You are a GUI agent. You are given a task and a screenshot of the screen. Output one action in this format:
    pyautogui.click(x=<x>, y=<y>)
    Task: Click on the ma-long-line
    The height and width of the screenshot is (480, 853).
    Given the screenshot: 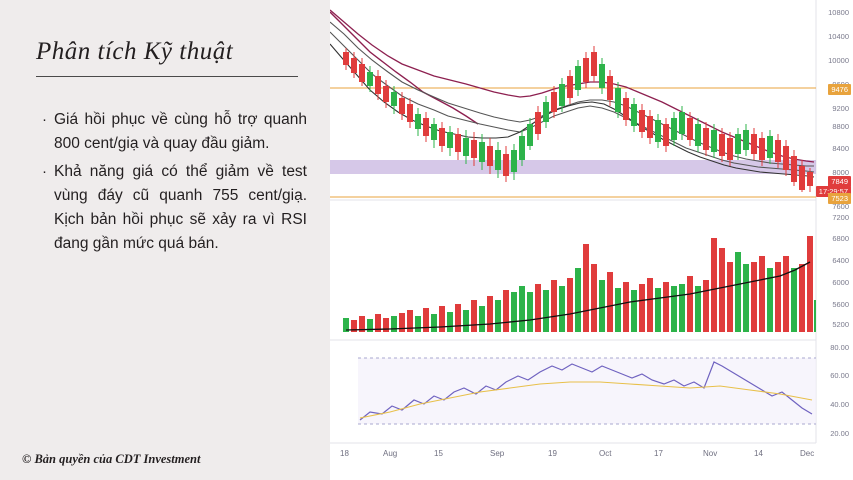 What is the action you would take?
    pyautogui.click(x=404, y=68)
    